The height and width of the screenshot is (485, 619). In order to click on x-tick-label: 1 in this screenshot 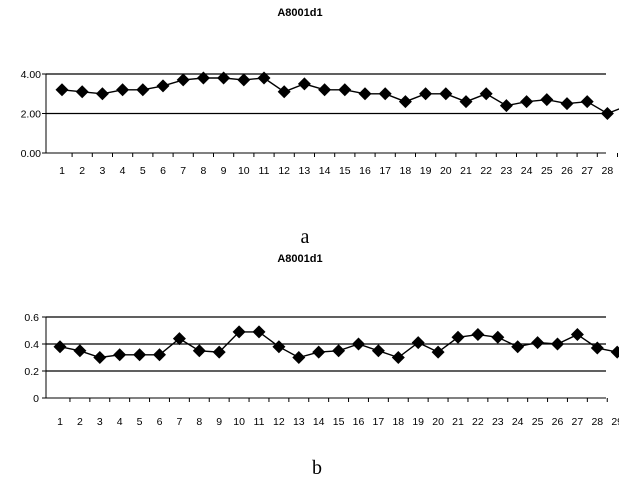, I will do `click(62, 171)`.